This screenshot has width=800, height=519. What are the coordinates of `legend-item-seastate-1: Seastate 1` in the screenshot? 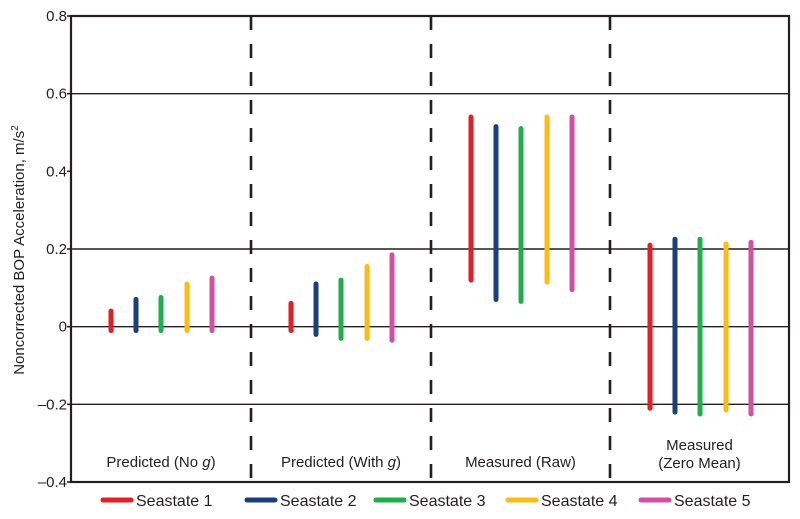 It's located at (156, 501).